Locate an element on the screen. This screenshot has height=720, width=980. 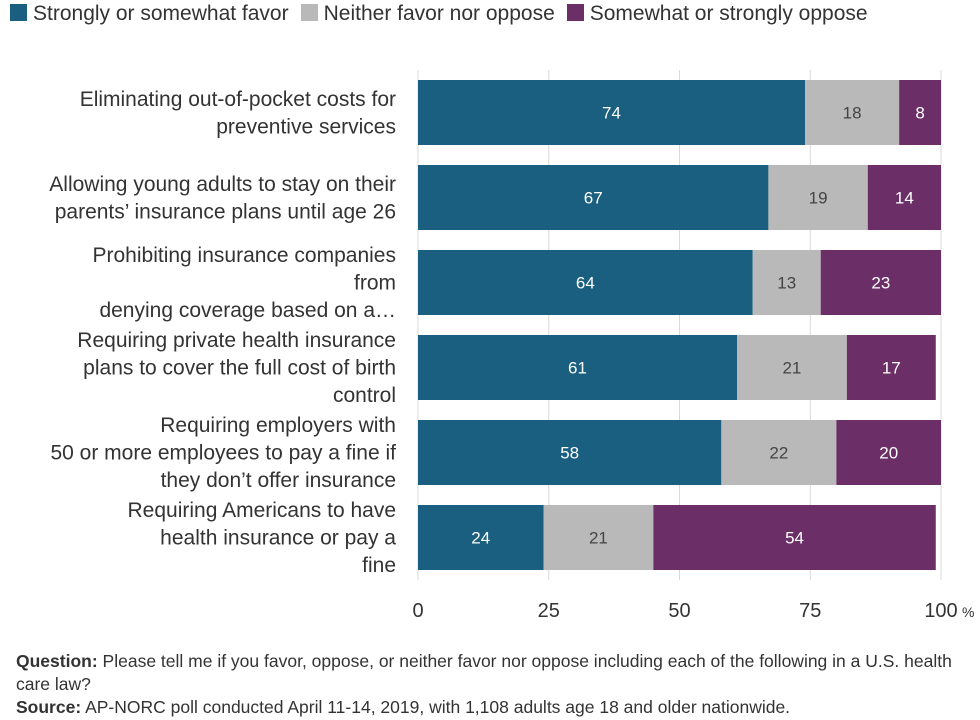
legend-item: Strongly or somewhat favor is located at coordinates (149, 14).